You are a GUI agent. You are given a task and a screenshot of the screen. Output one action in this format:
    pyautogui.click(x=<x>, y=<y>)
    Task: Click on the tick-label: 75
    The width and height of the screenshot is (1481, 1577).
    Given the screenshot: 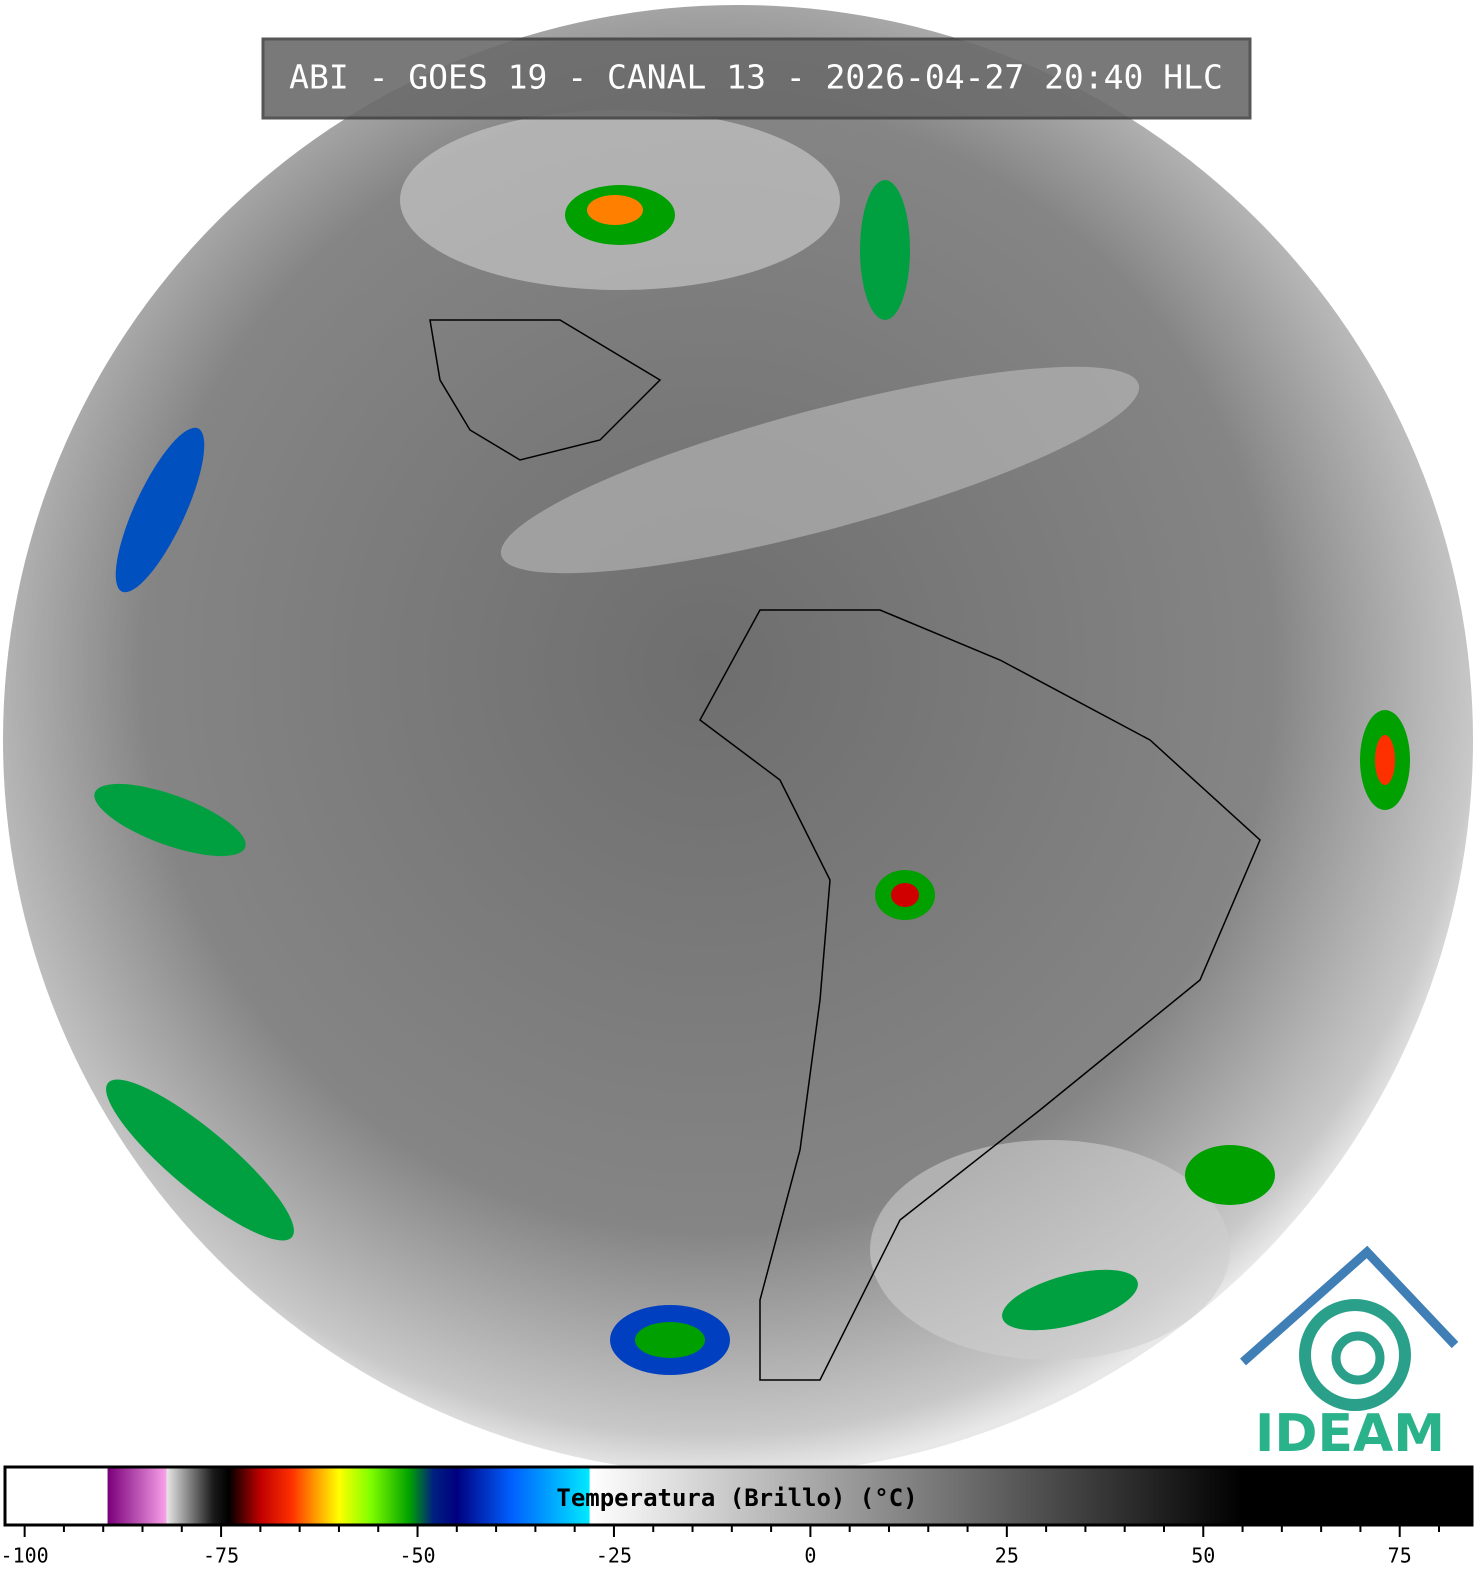 What is the action you would take?
    pyautogui.click(x=1400, y=1556)
    